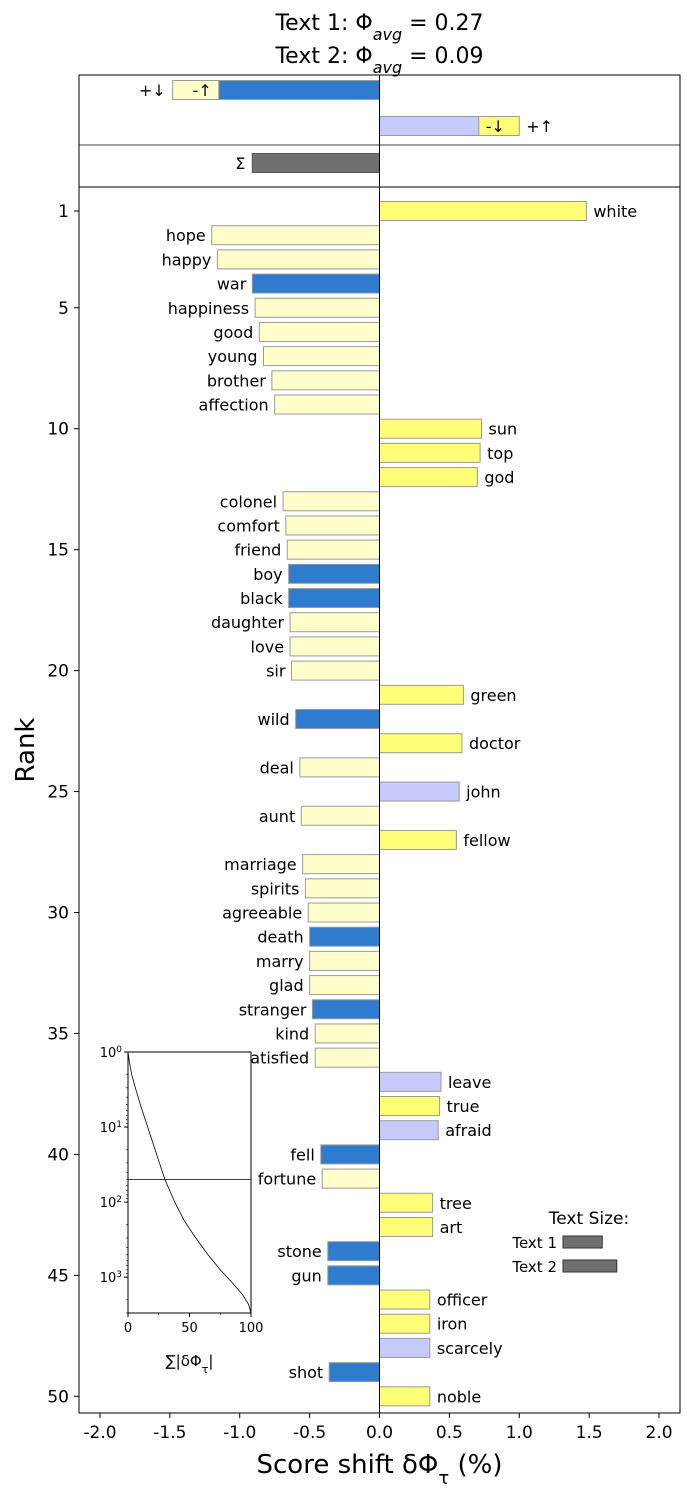 This screenshot has height=1489, width=690. Describe the element at coordinates (333, 549) in the screenshot. I see `bar-friend` at that location.